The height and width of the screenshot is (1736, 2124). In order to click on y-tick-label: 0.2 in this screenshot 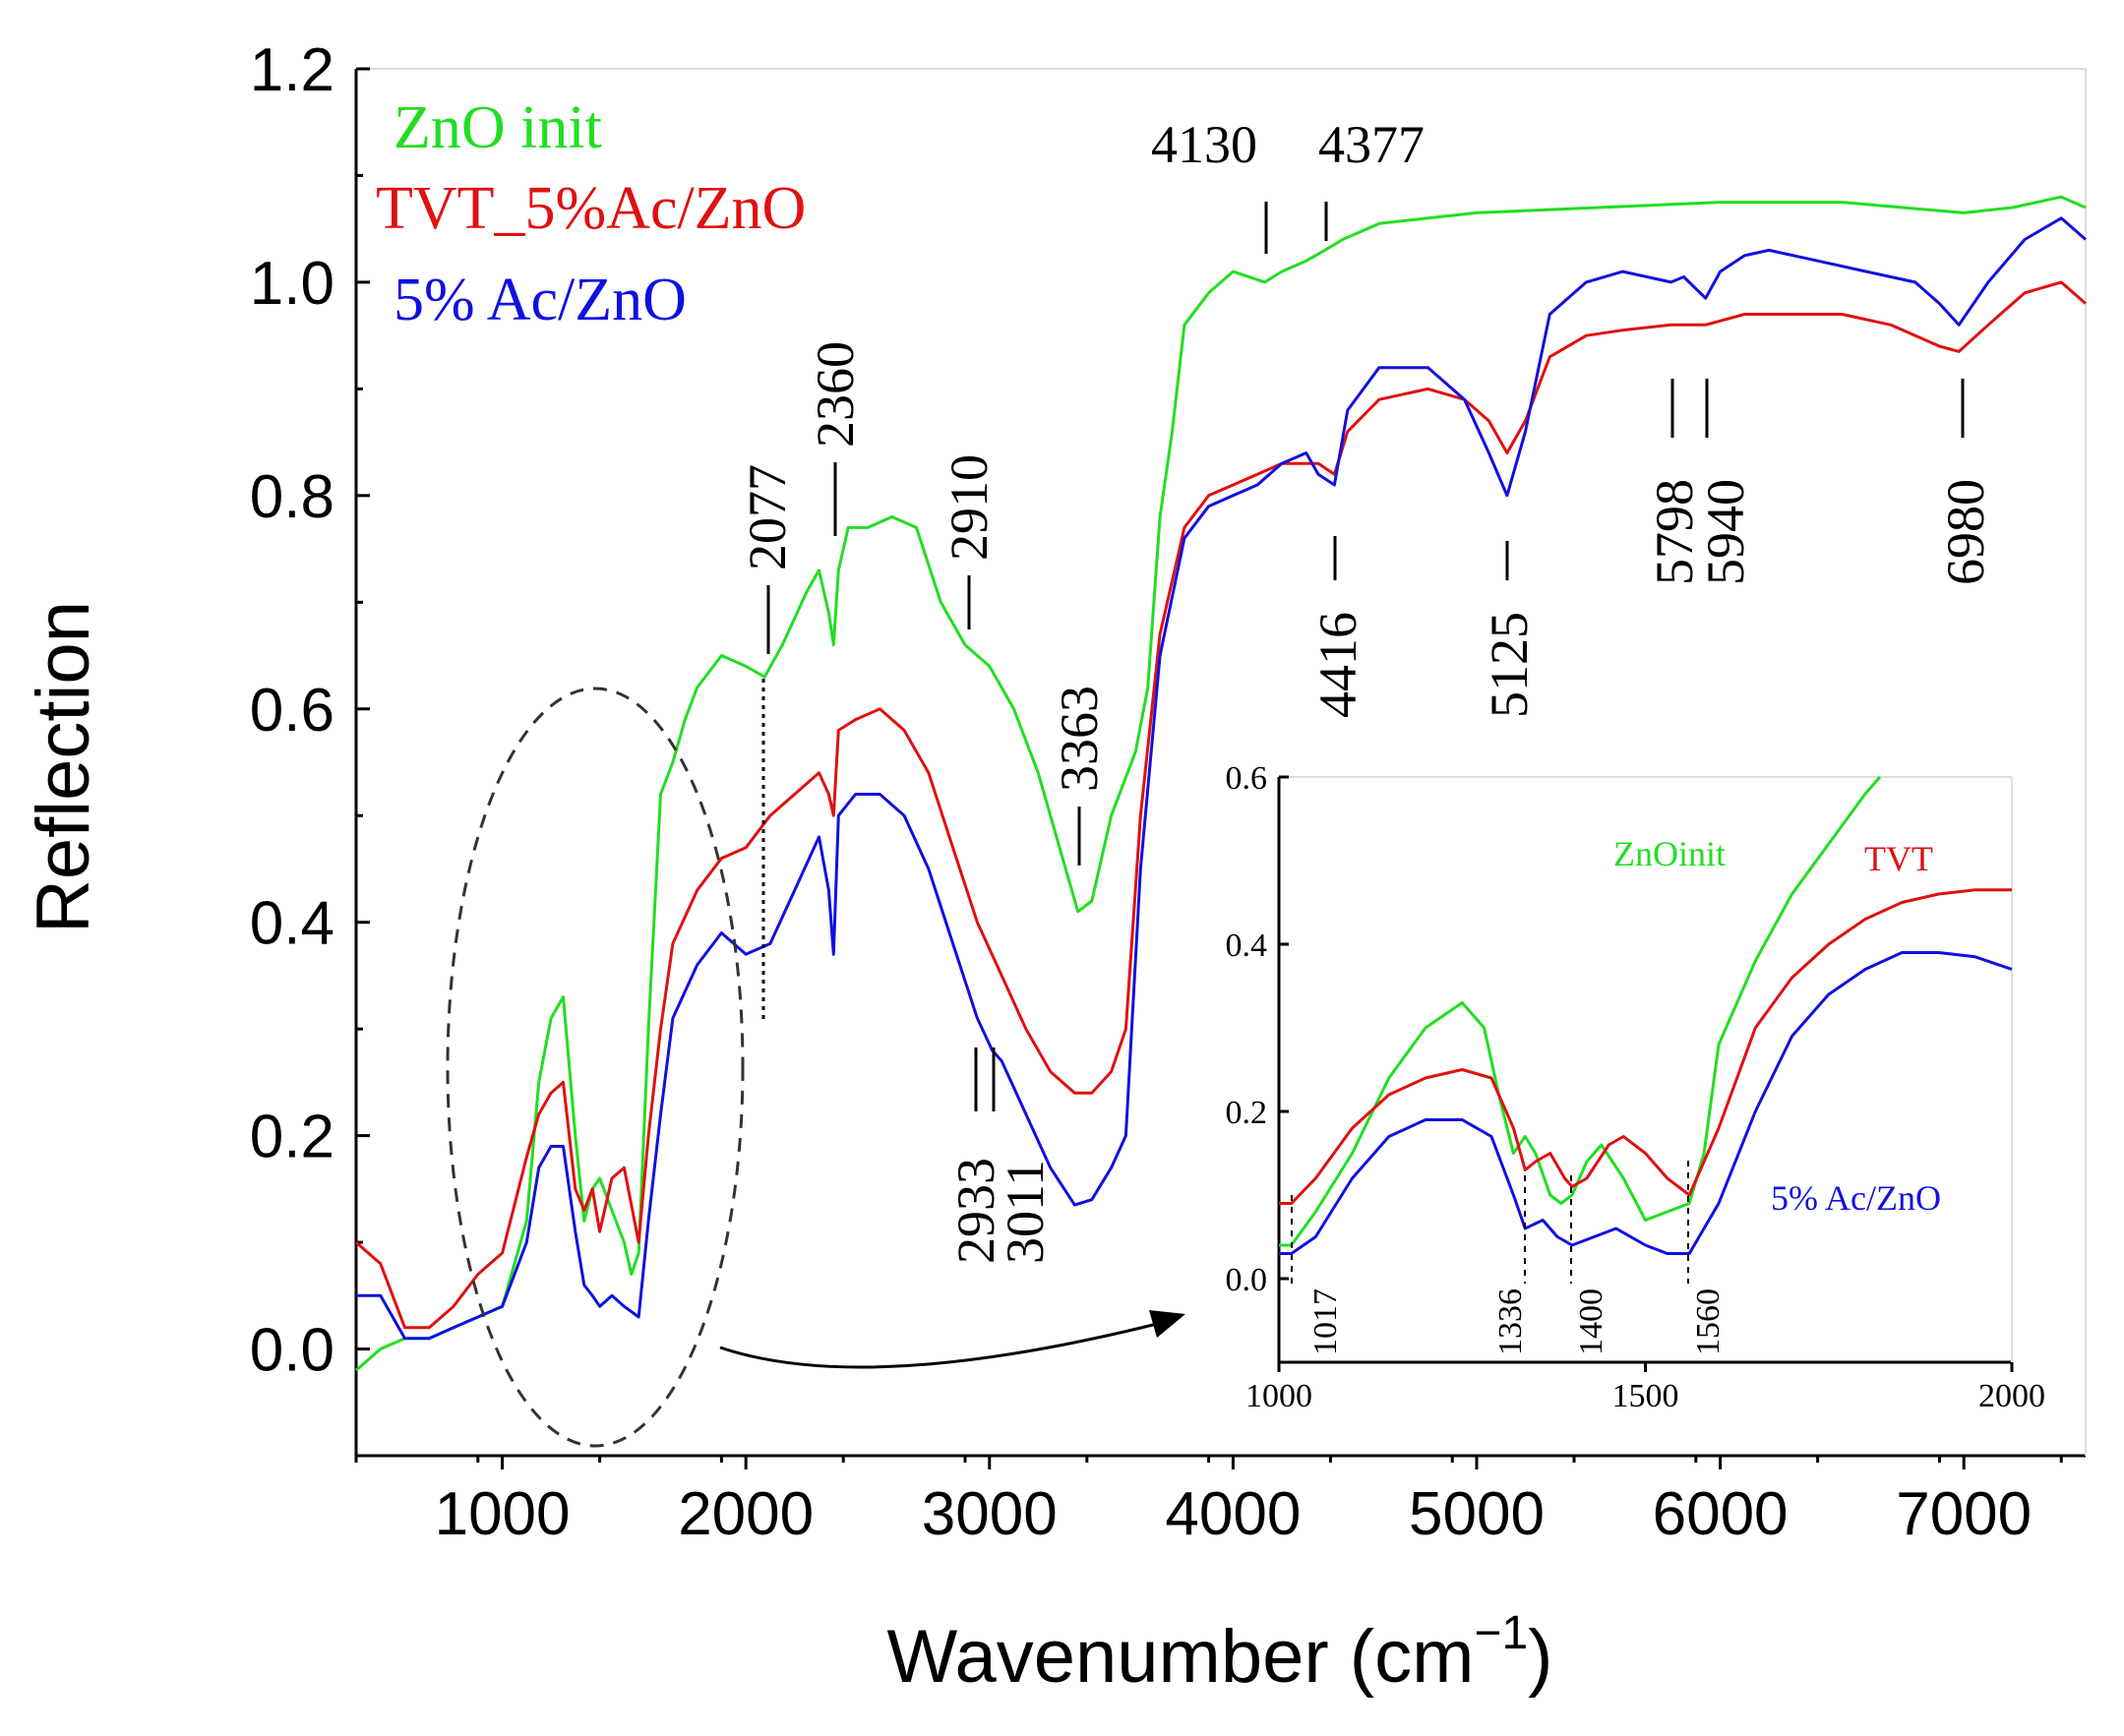, I will do `click(292, 1137)`.